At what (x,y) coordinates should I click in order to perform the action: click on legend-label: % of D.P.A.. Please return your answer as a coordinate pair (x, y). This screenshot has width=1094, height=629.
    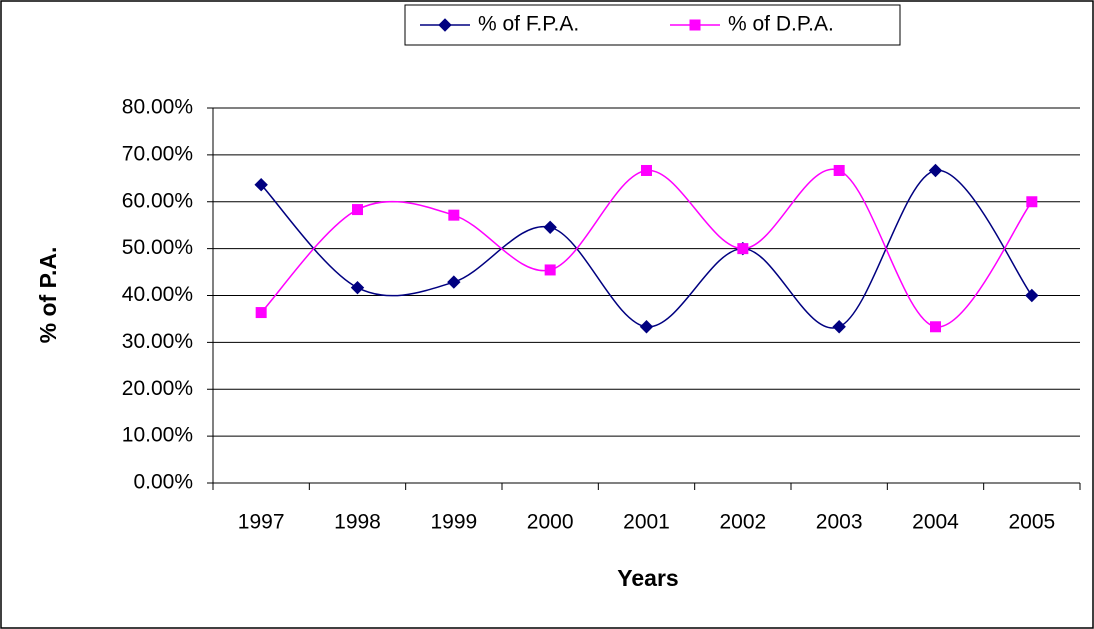
    Looking at the image, I should click on (781, 24).